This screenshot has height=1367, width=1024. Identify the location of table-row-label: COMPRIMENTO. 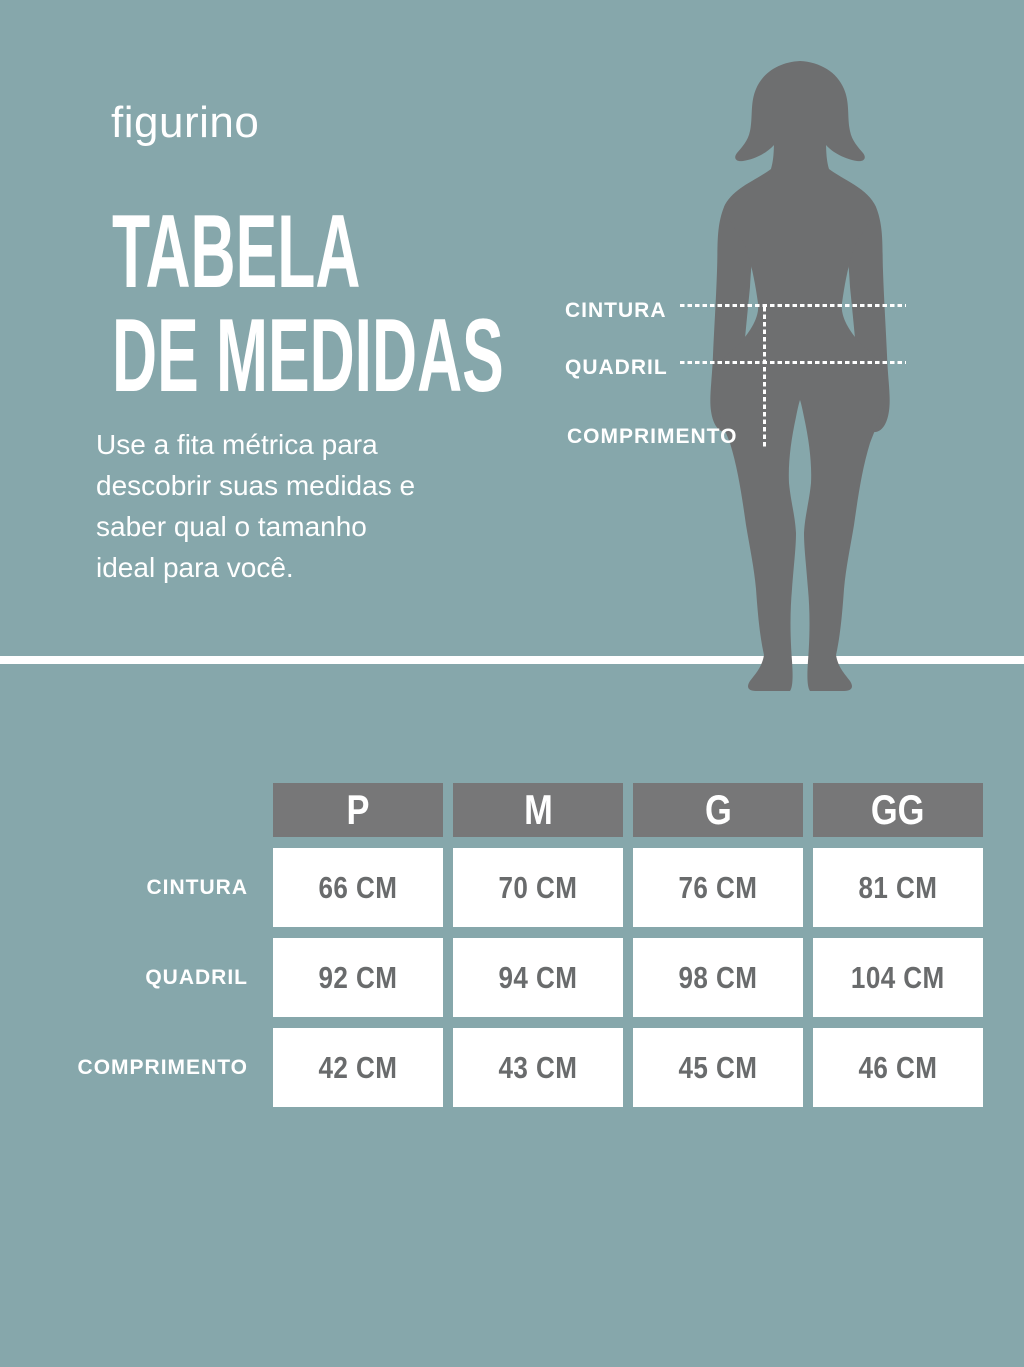
(151, 1067).